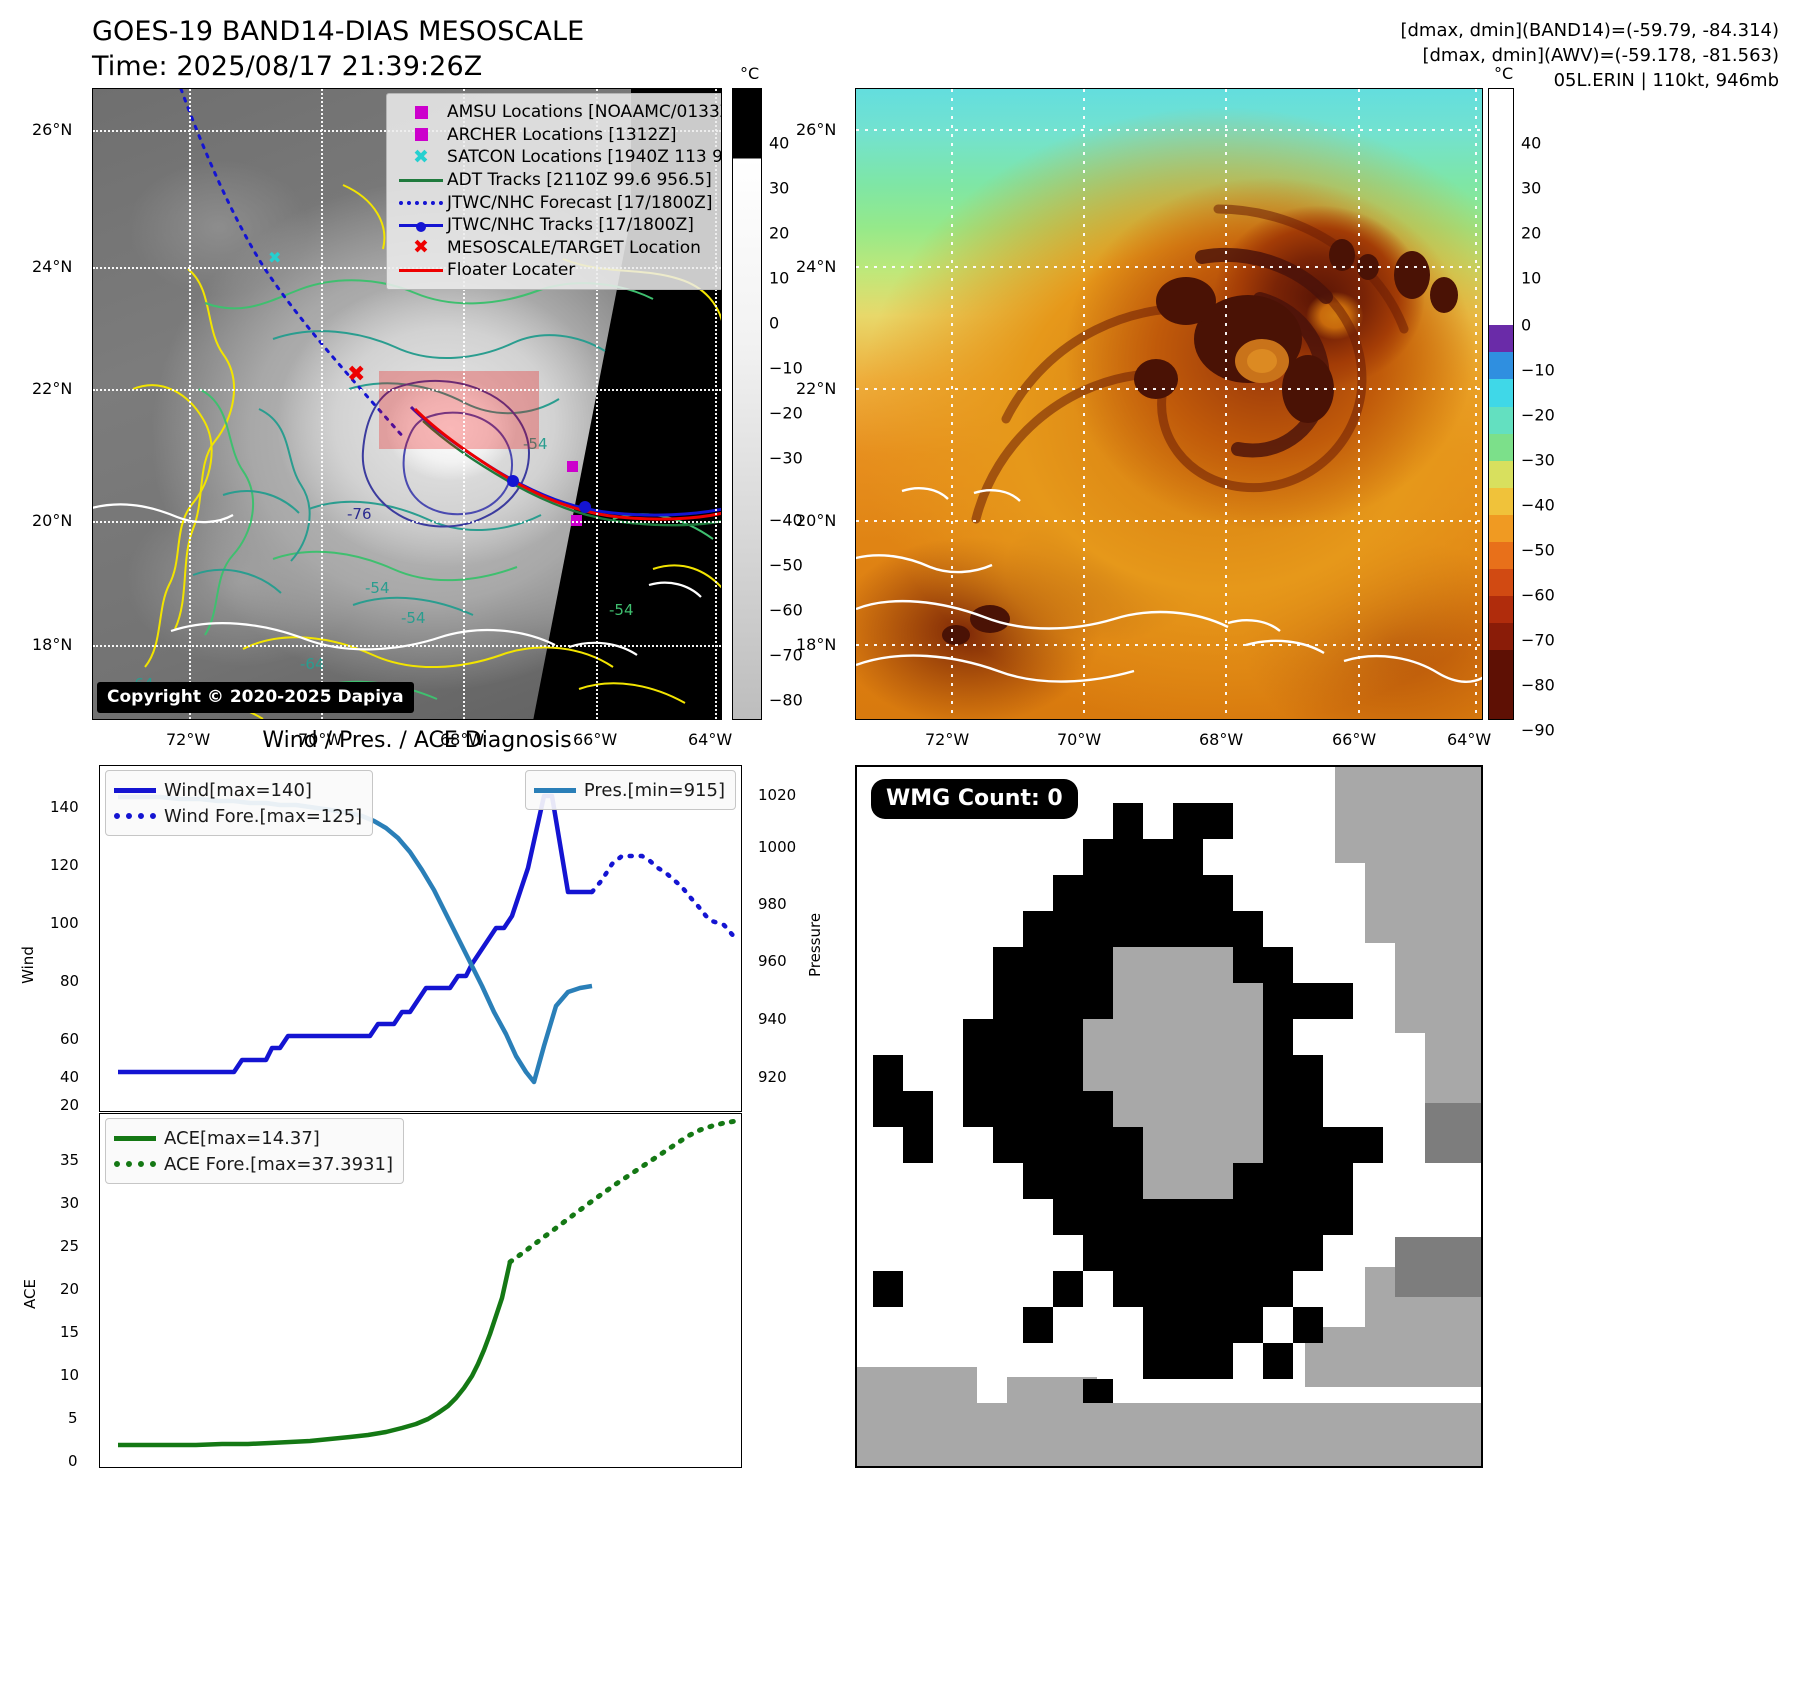 The height and width of the screenshot is (1690, 1797). What do you see at coordinates (779, 278) in the screenshot?
I see `ir-cbtick-10: 10` at bounding box center [779, 278].